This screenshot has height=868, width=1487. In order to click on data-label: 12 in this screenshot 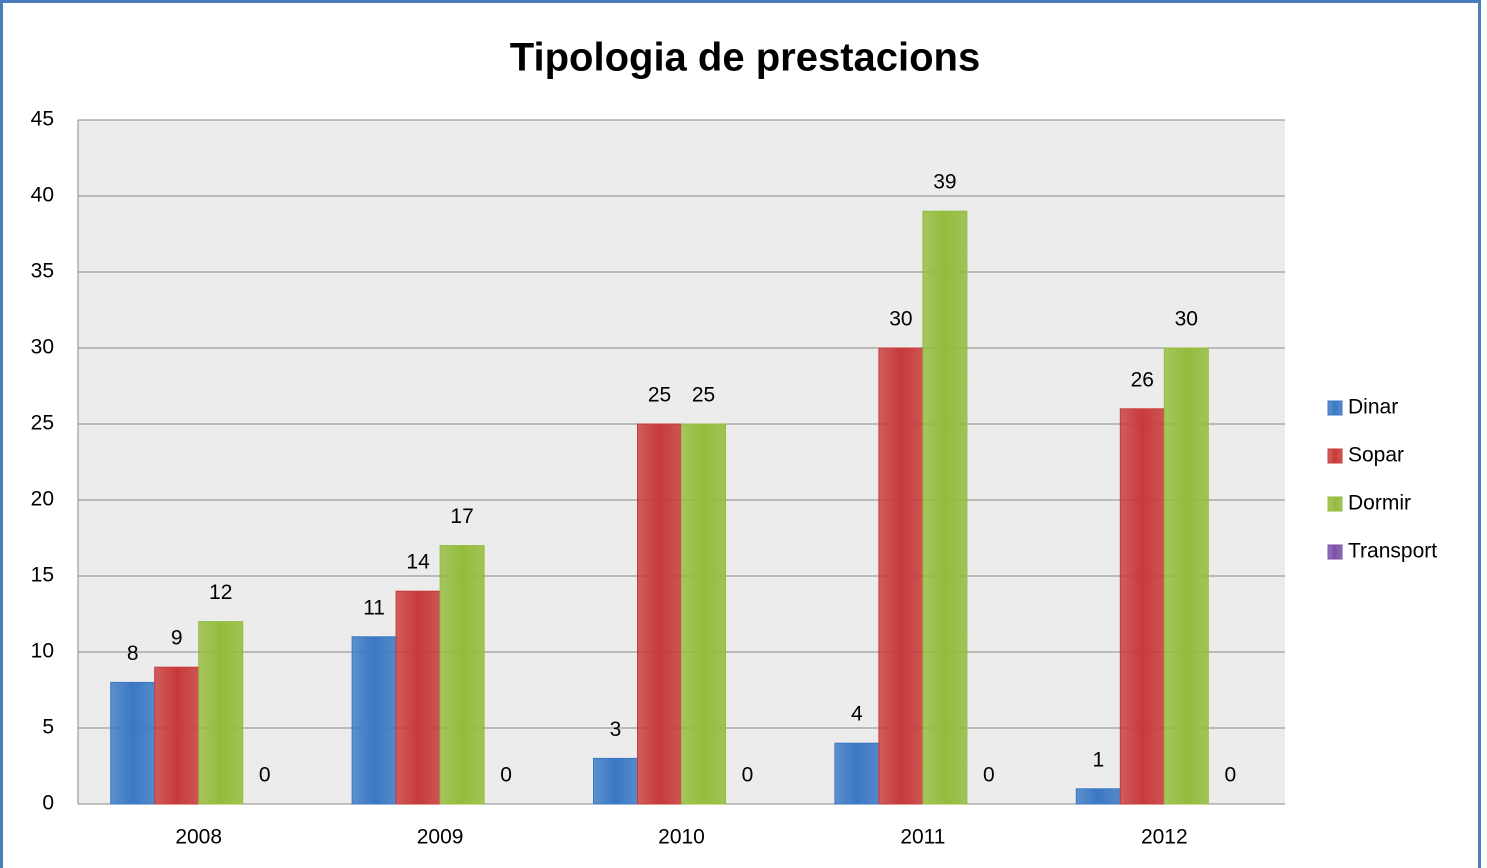, I will do `click(220, 592)`.